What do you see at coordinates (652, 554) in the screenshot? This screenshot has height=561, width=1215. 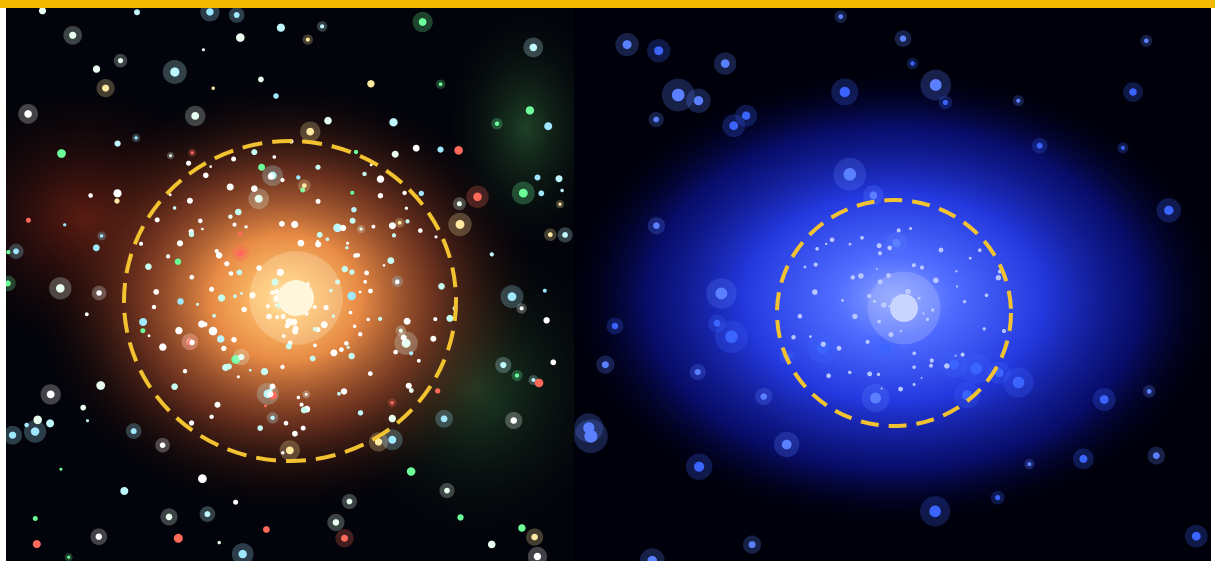 I see `star-glow` at bounding box center [652, 554].